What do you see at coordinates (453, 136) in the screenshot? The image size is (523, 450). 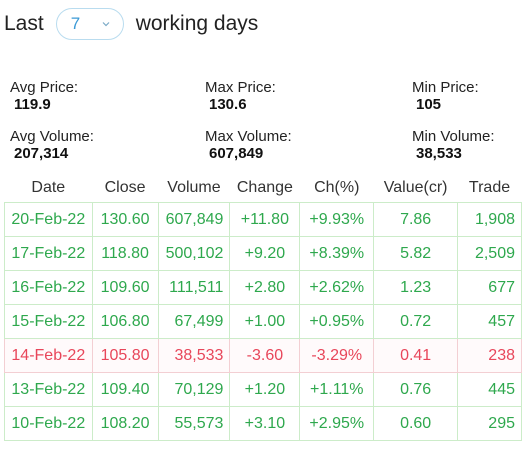 I see `stat-label: Min Volume:` at bounding box center [453, 136].